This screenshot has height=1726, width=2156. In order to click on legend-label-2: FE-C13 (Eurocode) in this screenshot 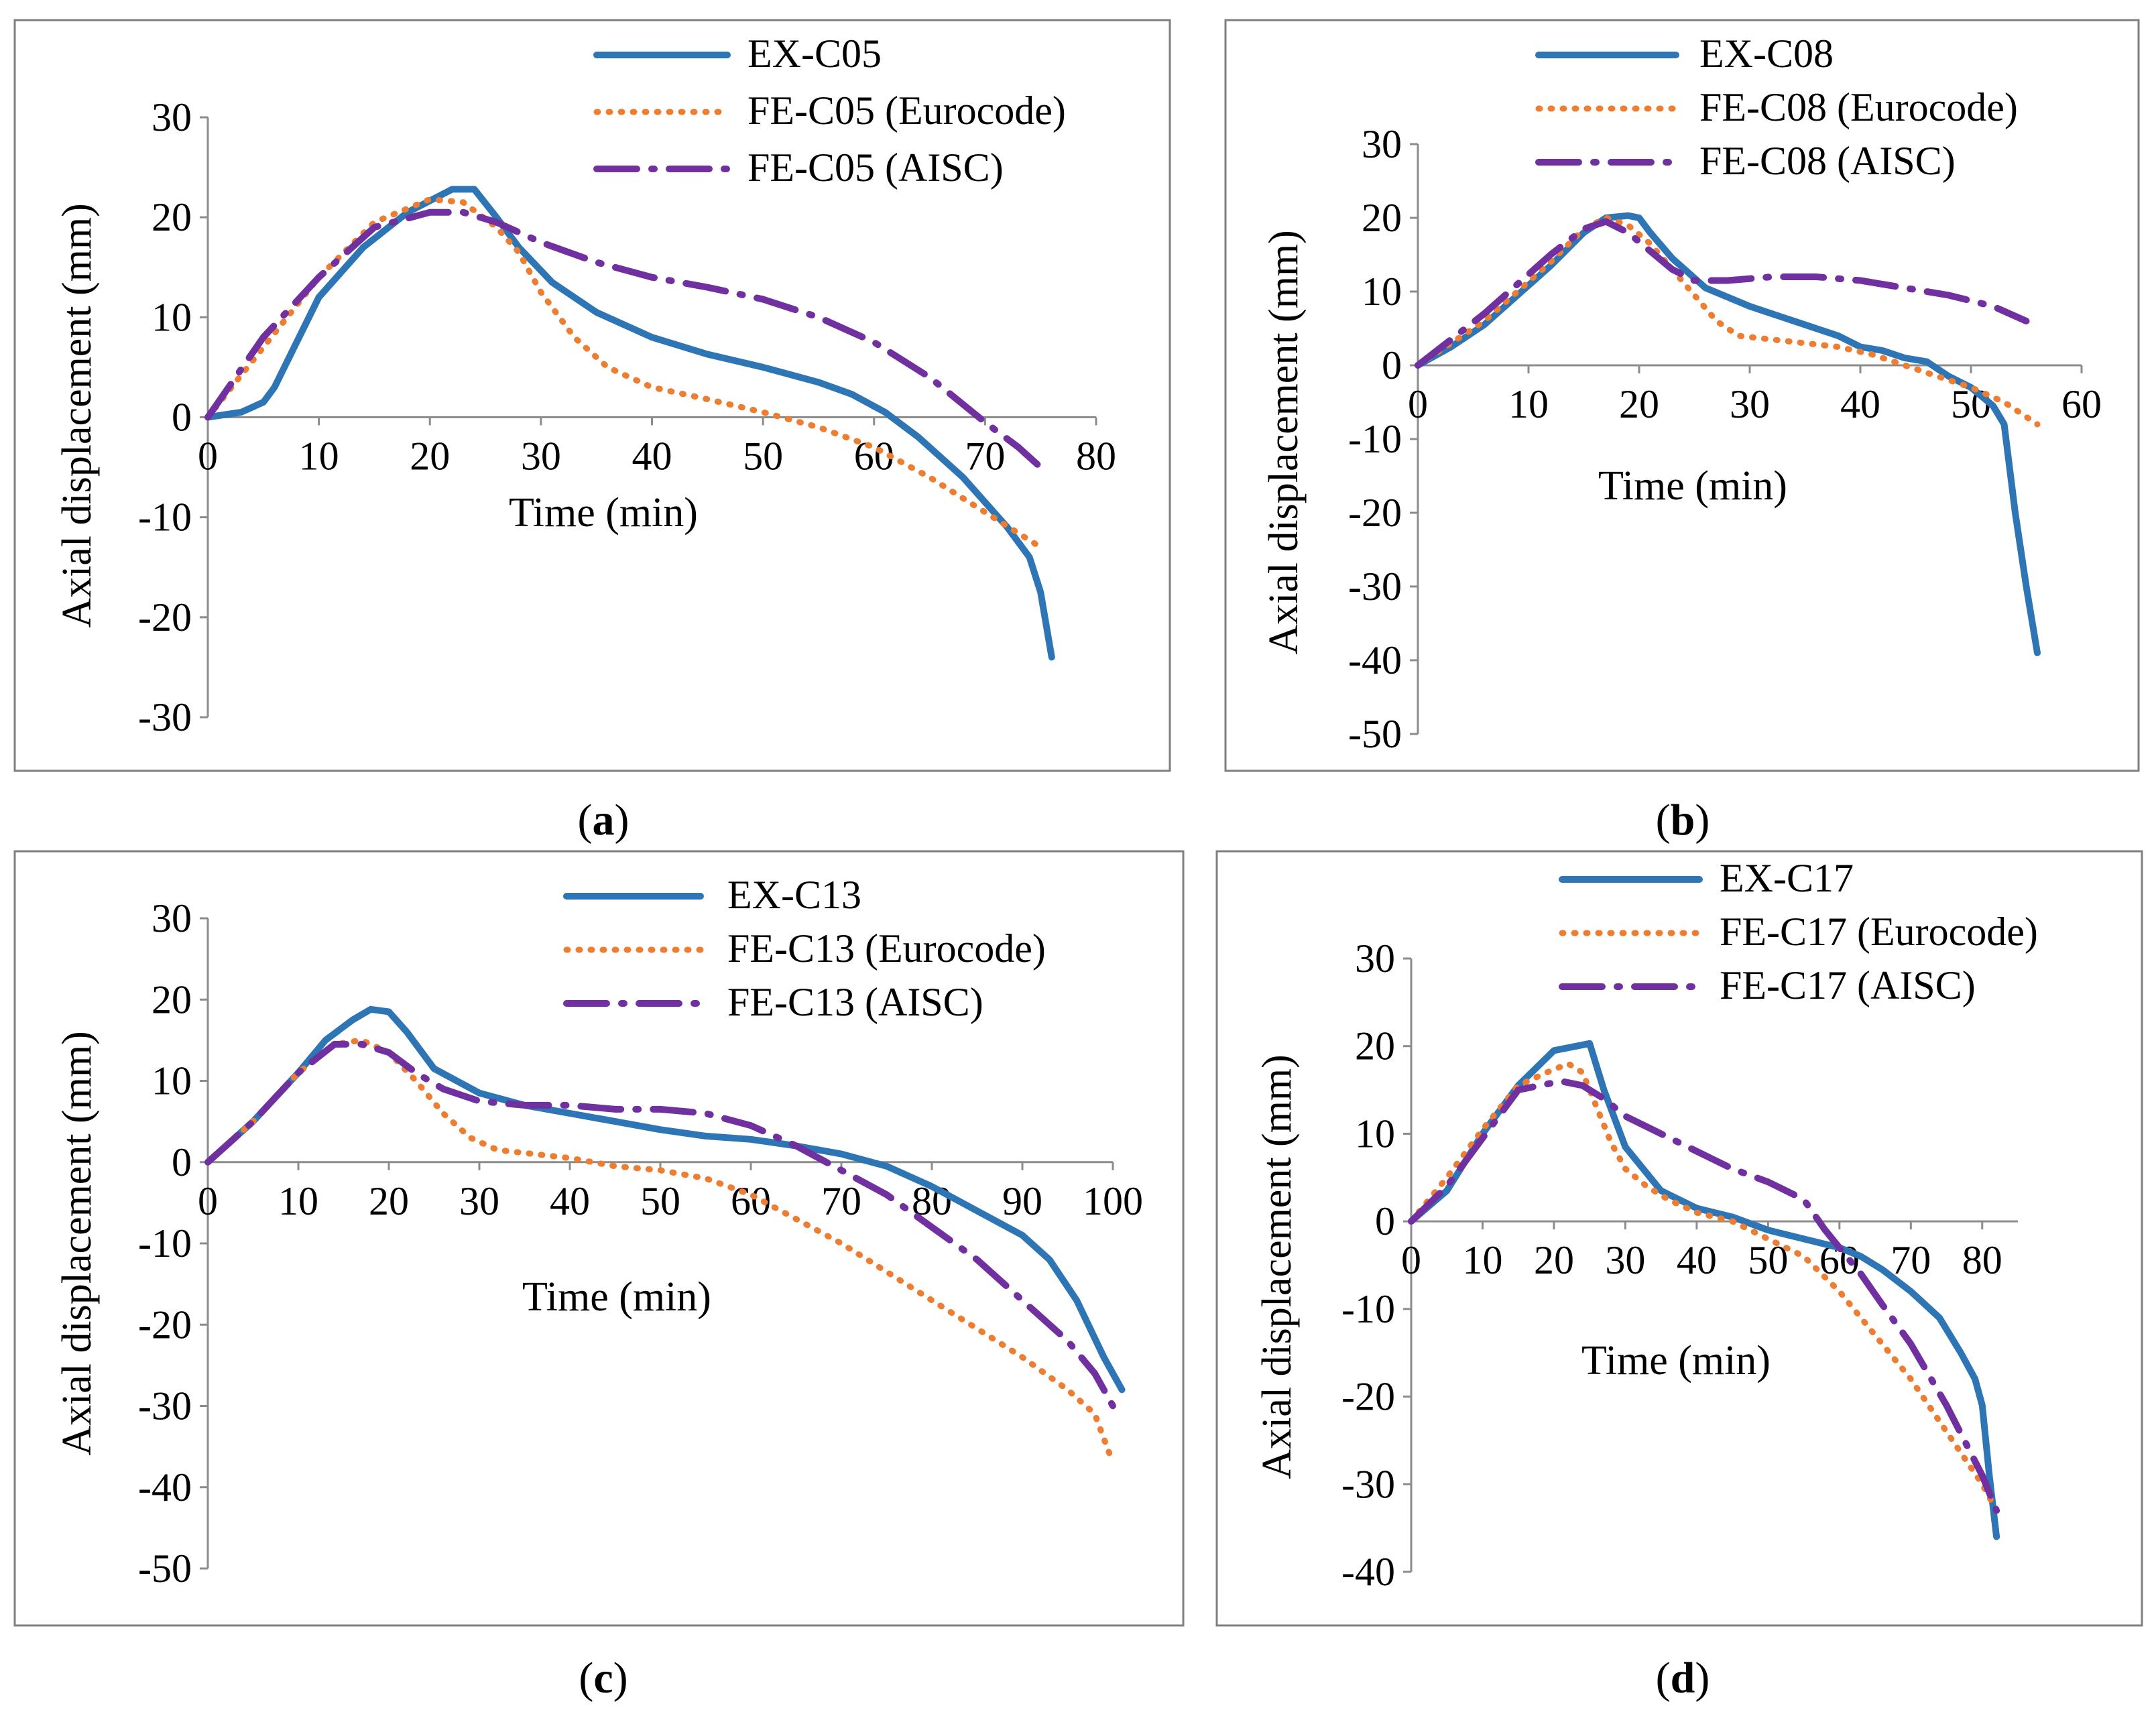, I will do `click(887, 948)`.